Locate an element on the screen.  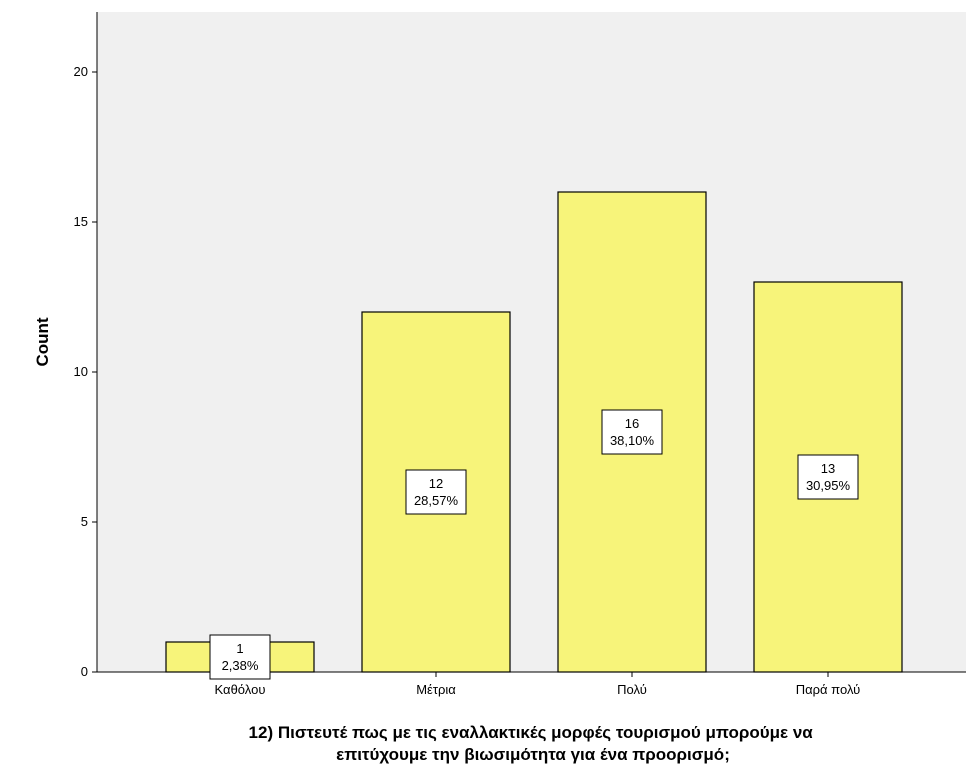
y-tick-label: 0 is located at coordinates (84, 671).